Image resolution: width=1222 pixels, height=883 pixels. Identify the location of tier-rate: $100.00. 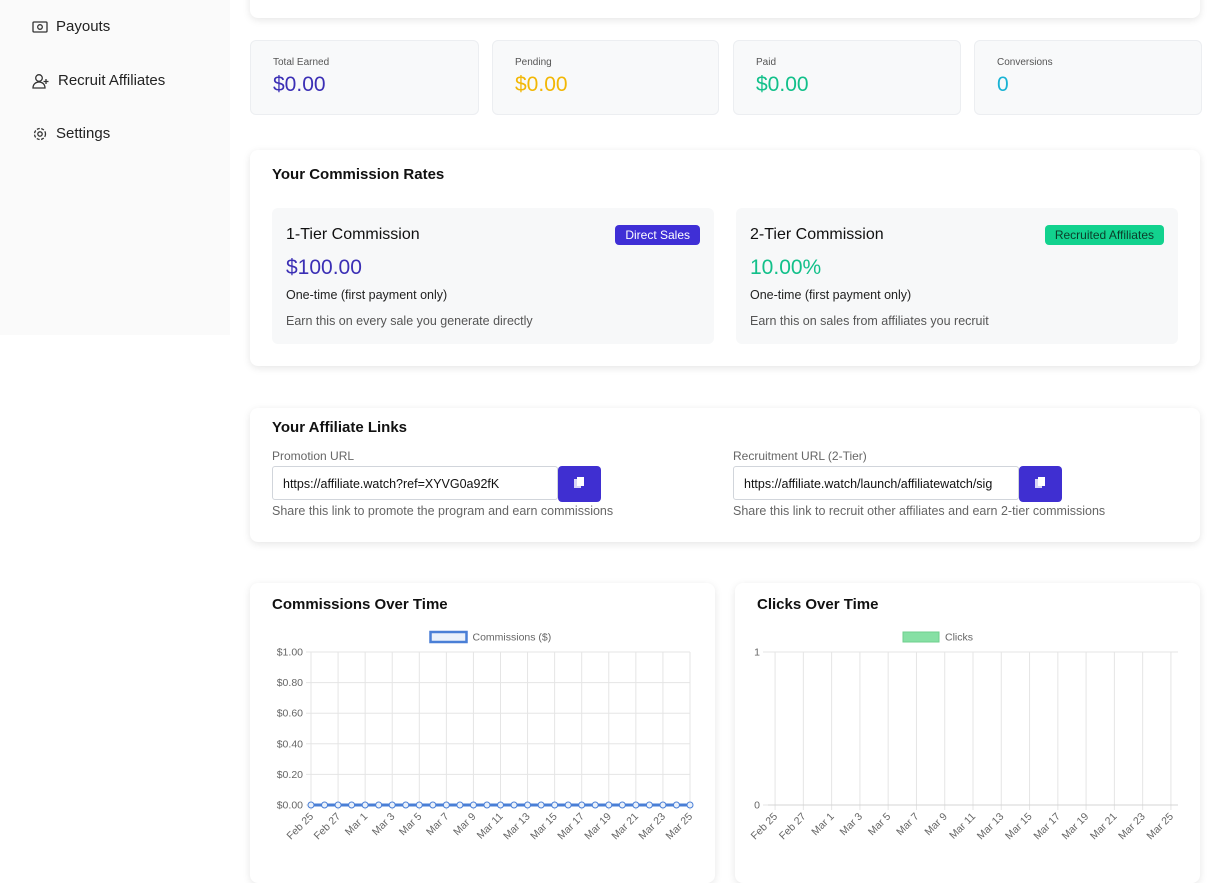
(324, 267).